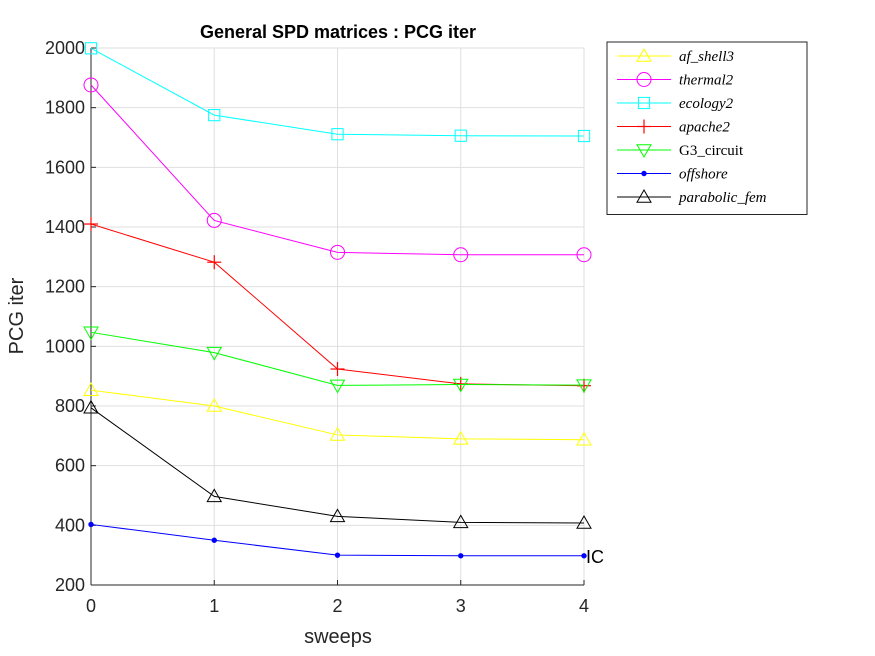 The image size is (875, 656). I want to click on x-tick-label: 4, so click(584, 606).